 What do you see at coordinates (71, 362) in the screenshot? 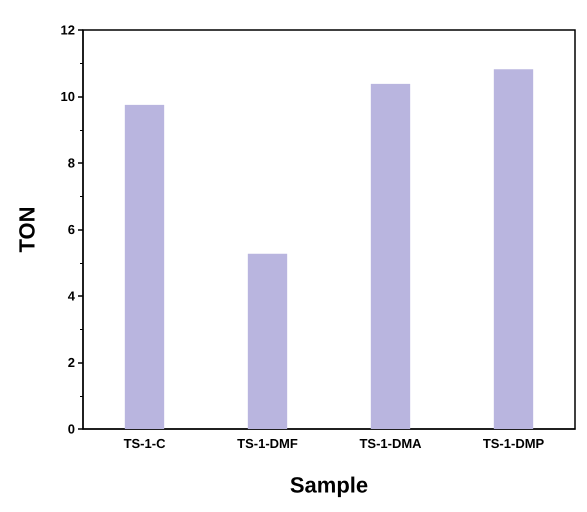
I see `y-tick-label: 2` at bounding box center [71, 362].